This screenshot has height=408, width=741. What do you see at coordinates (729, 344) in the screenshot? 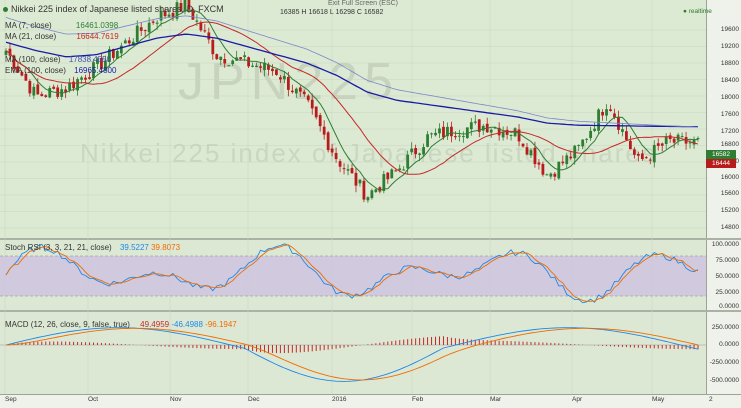
I see `macd-tick: 0.0000` at bounding box center [729, 344].